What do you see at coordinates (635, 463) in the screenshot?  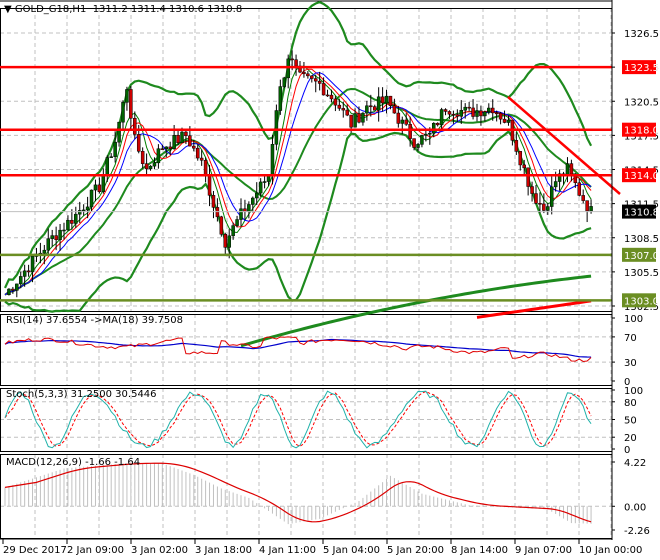 I see `svg-text: 4.22` at bounding box center [635, 463].